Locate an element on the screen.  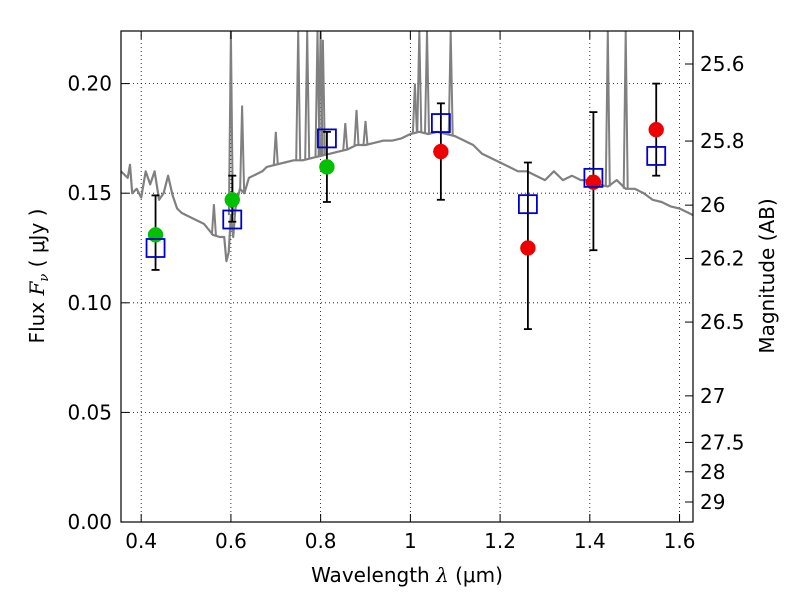
y-tick-label: 0.15 is located at coordinates (89, 193).